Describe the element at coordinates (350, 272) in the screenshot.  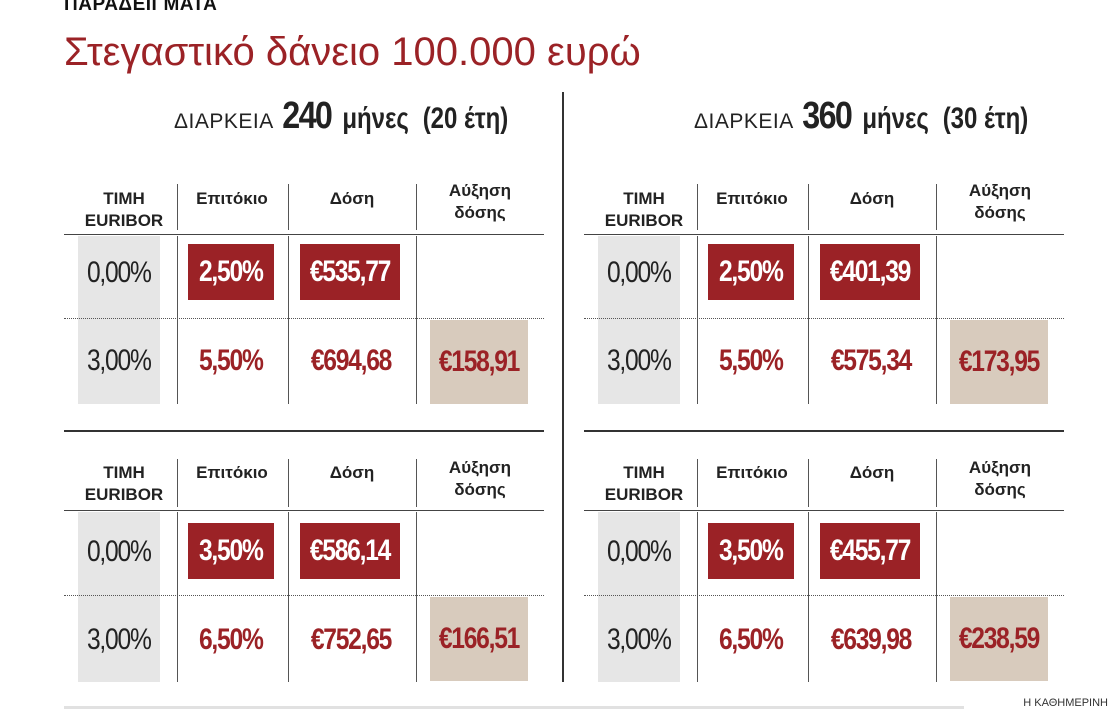
I see `installment-value: €535,77` at that location.